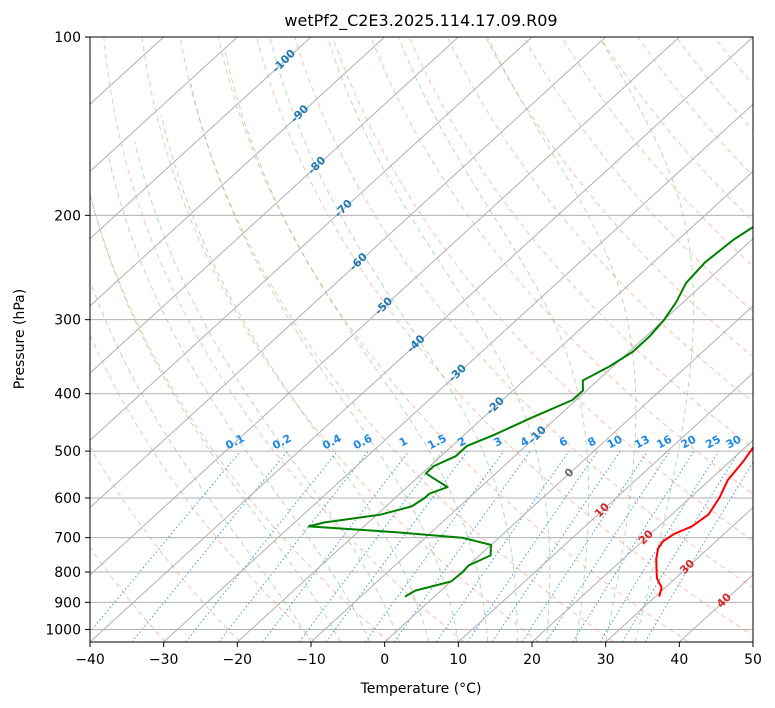  What do you see at coordinates (592, 441) in the screenshot?
I see `mixing-ratio-label: 8` at bounding box center [592, 441].